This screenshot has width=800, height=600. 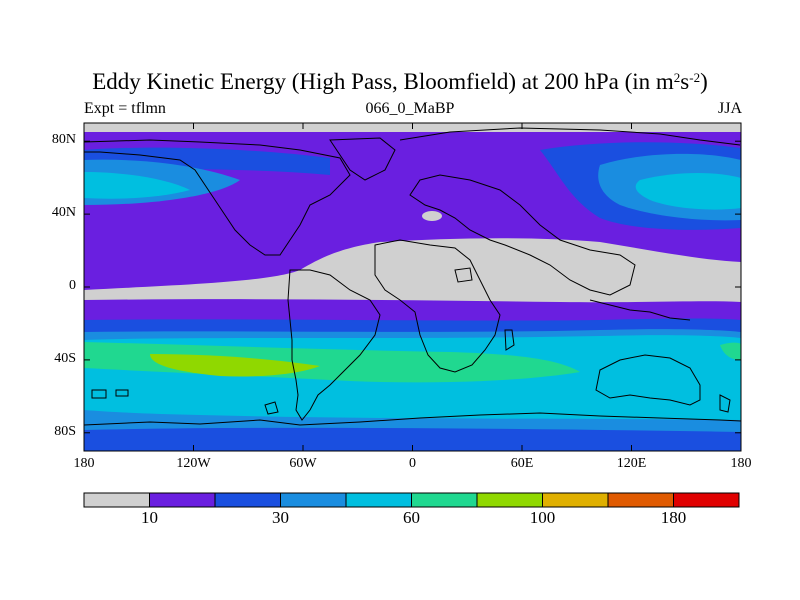 I want to click on colorbar-label: 30, so click(x=280, y=517).